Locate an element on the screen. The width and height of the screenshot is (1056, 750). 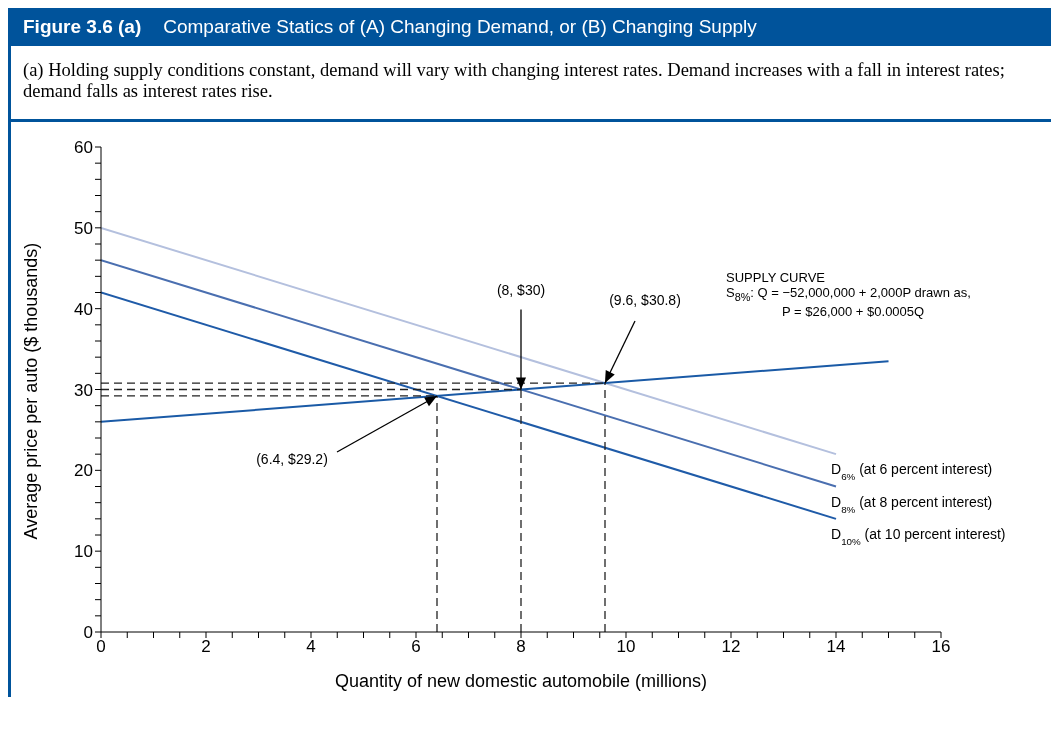
text: (a) Holding supply conditions constant, demand will vary with changing interest rates. Demand increases with a fall in interest rates; demand falls as interest rates rise. is located at coordinates (531, 84).